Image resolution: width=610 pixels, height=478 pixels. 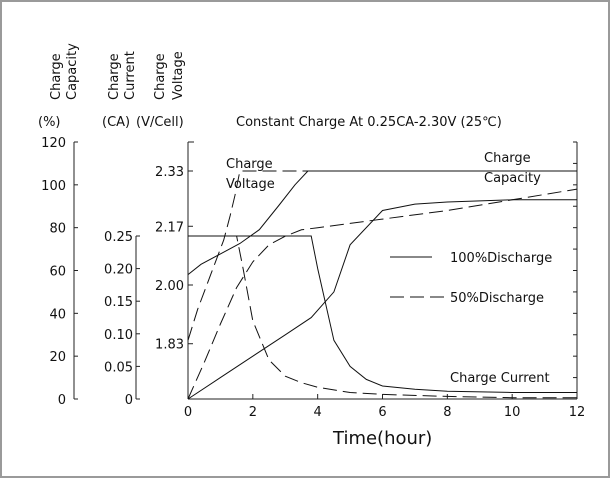 I want to click on annotation-charge-voltage-line2: Voltage, so click(x=250, y=184).